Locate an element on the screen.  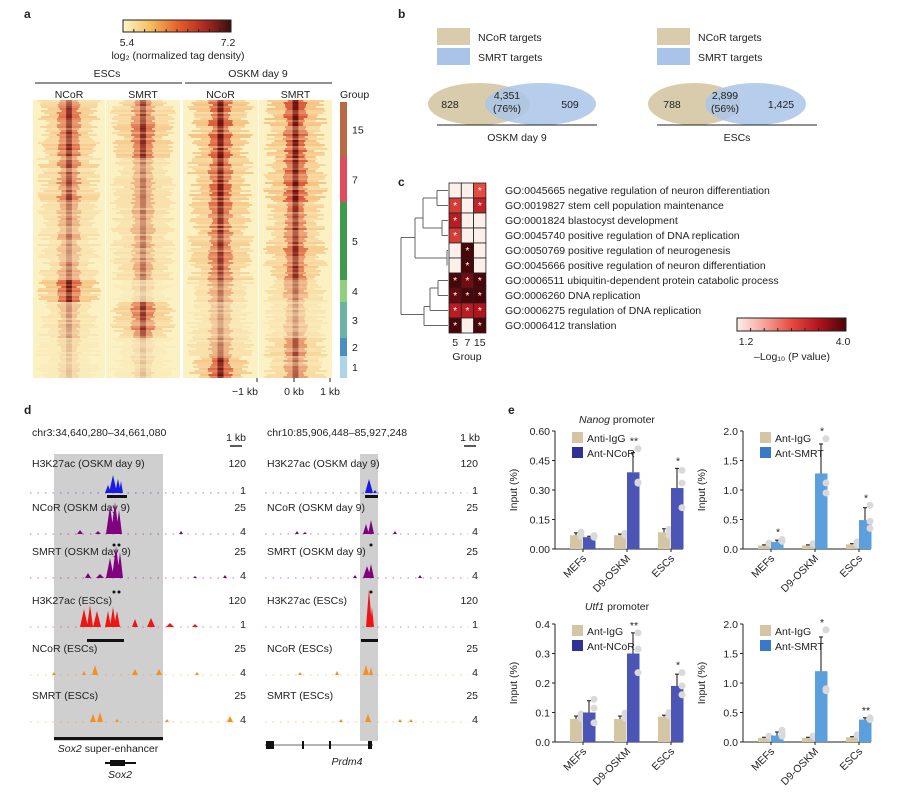
data-point is located at coordinates (682, 508).